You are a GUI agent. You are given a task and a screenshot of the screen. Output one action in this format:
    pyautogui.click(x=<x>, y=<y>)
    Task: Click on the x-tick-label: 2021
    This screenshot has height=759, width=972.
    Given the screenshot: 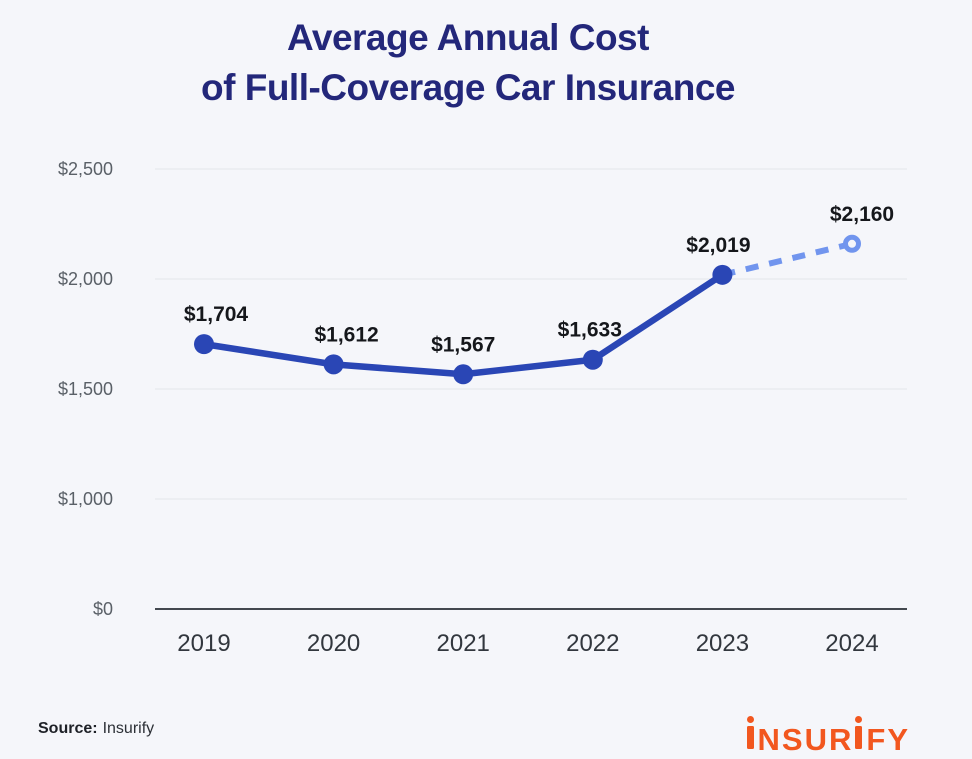 What is the action you would take?
    pyautogui.click(x=463, y=643)
    